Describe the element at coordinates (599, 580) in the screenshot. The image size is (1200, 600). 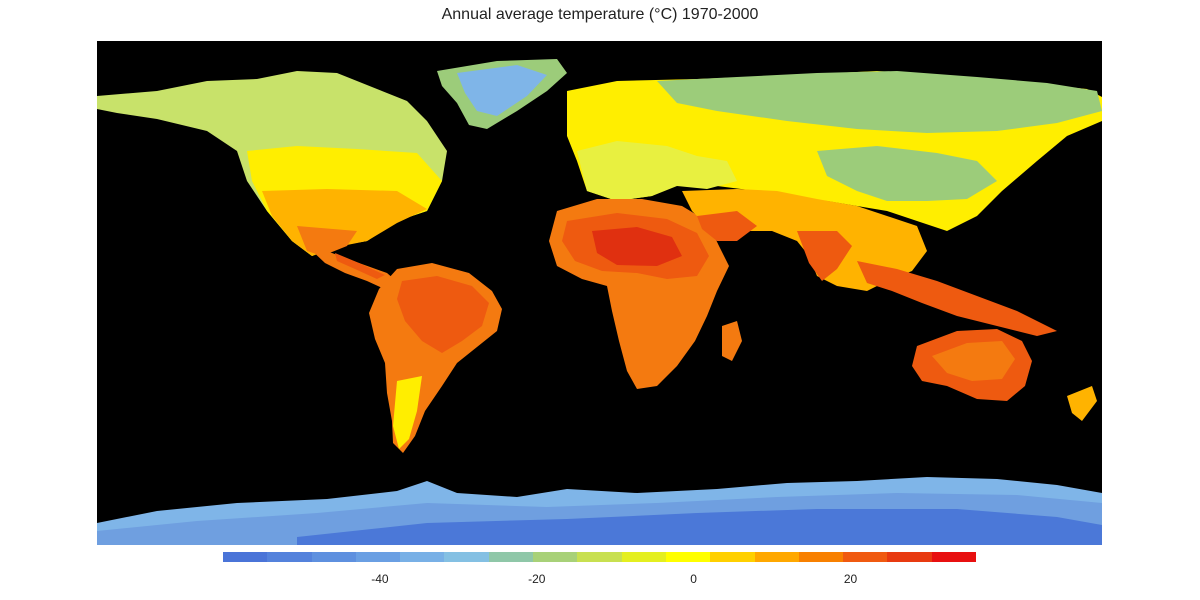
I see `color-scale-ticks: -40 -20 0 20` at that location.